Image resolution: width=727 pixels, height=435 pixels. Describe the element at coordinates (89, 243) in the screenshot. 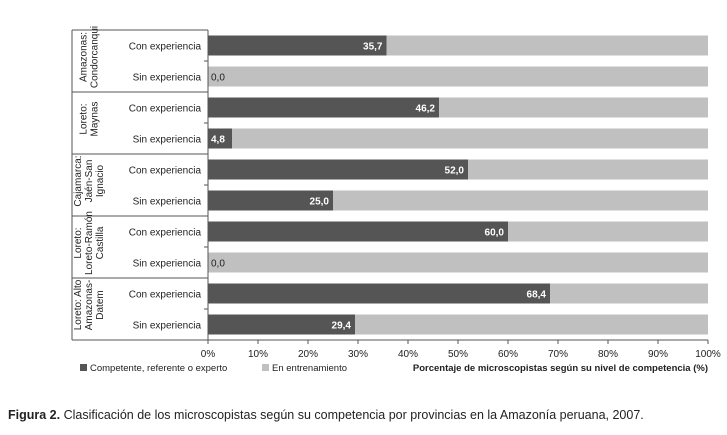

I see `group-label: Loreto-Ramón` at that location.